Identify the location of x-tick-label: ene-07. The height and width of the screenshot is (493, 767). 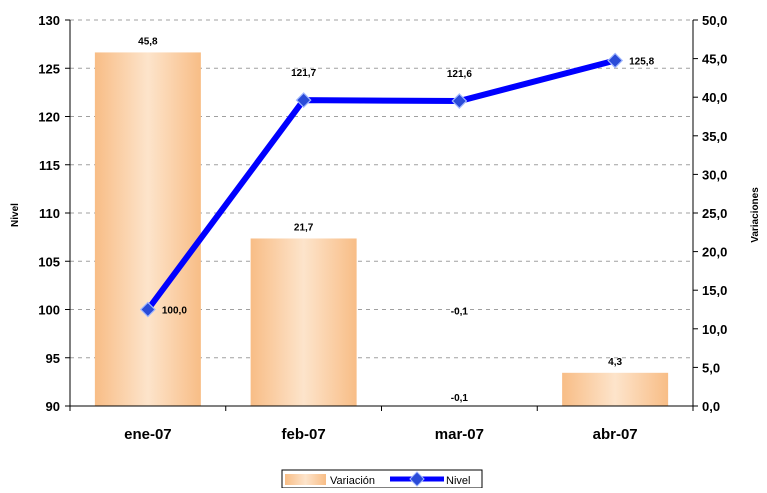
(148, 434).